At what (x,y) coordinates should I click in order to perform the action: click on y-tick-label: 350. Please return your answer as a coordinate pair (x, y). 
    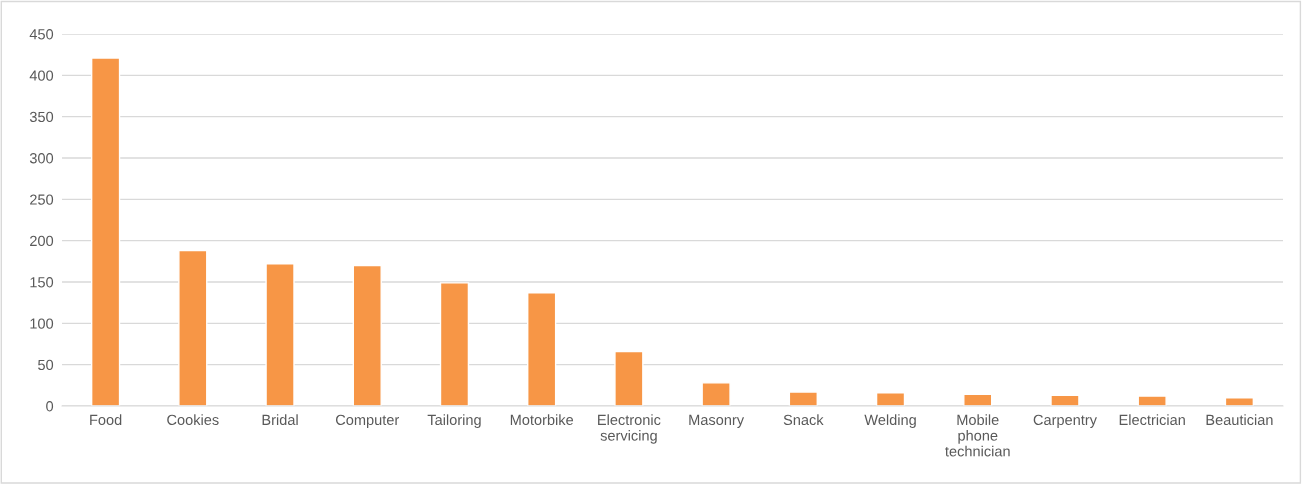
    Looking at the image, I should click on (41, 117).